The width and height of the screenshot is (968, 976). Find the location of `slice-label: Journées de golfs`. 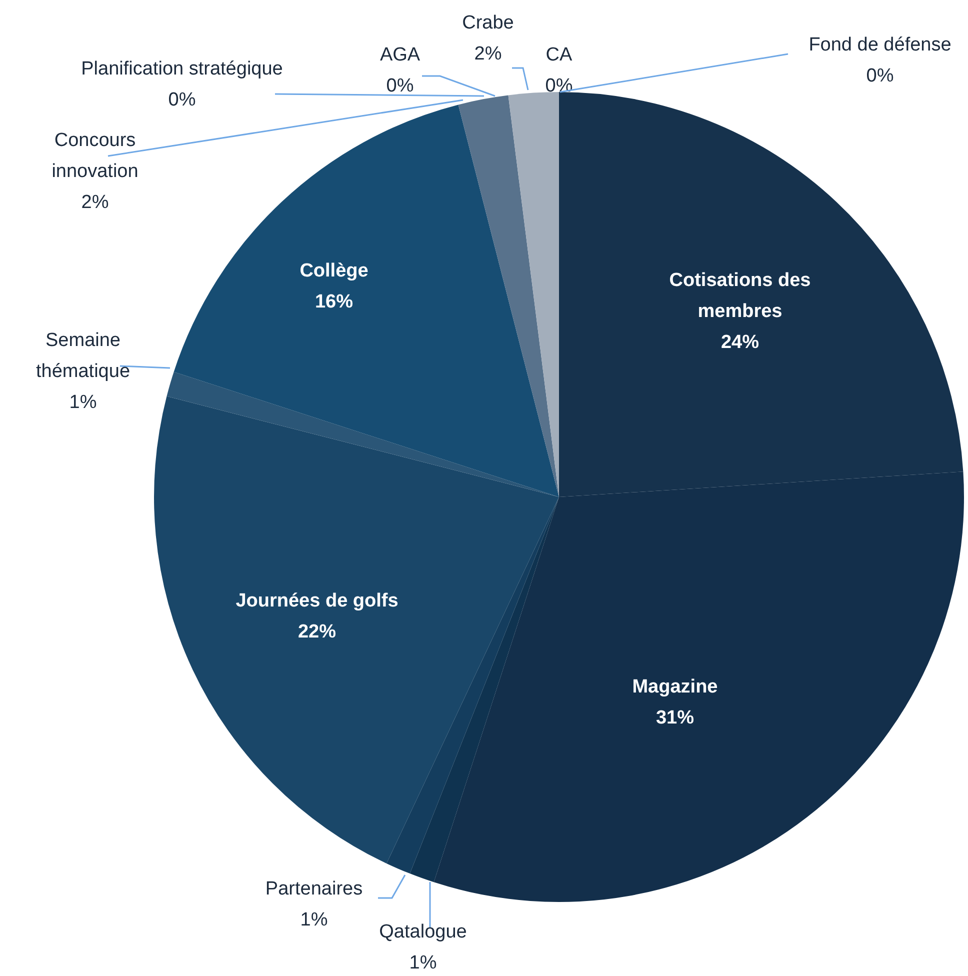

slice-label: Journées de golfs is located at coordinates (317, 601).